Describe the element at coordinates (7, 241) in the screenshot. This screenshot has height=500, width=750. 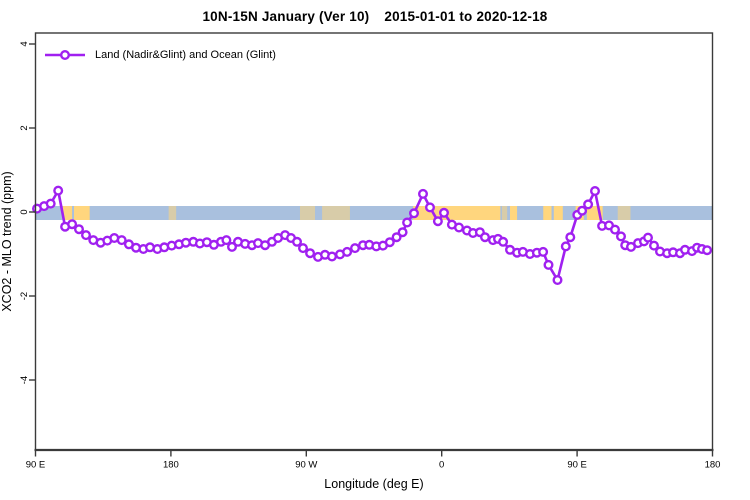
I see `y-axis-label: XCO2 - MLO trend (ppm)` at that location.